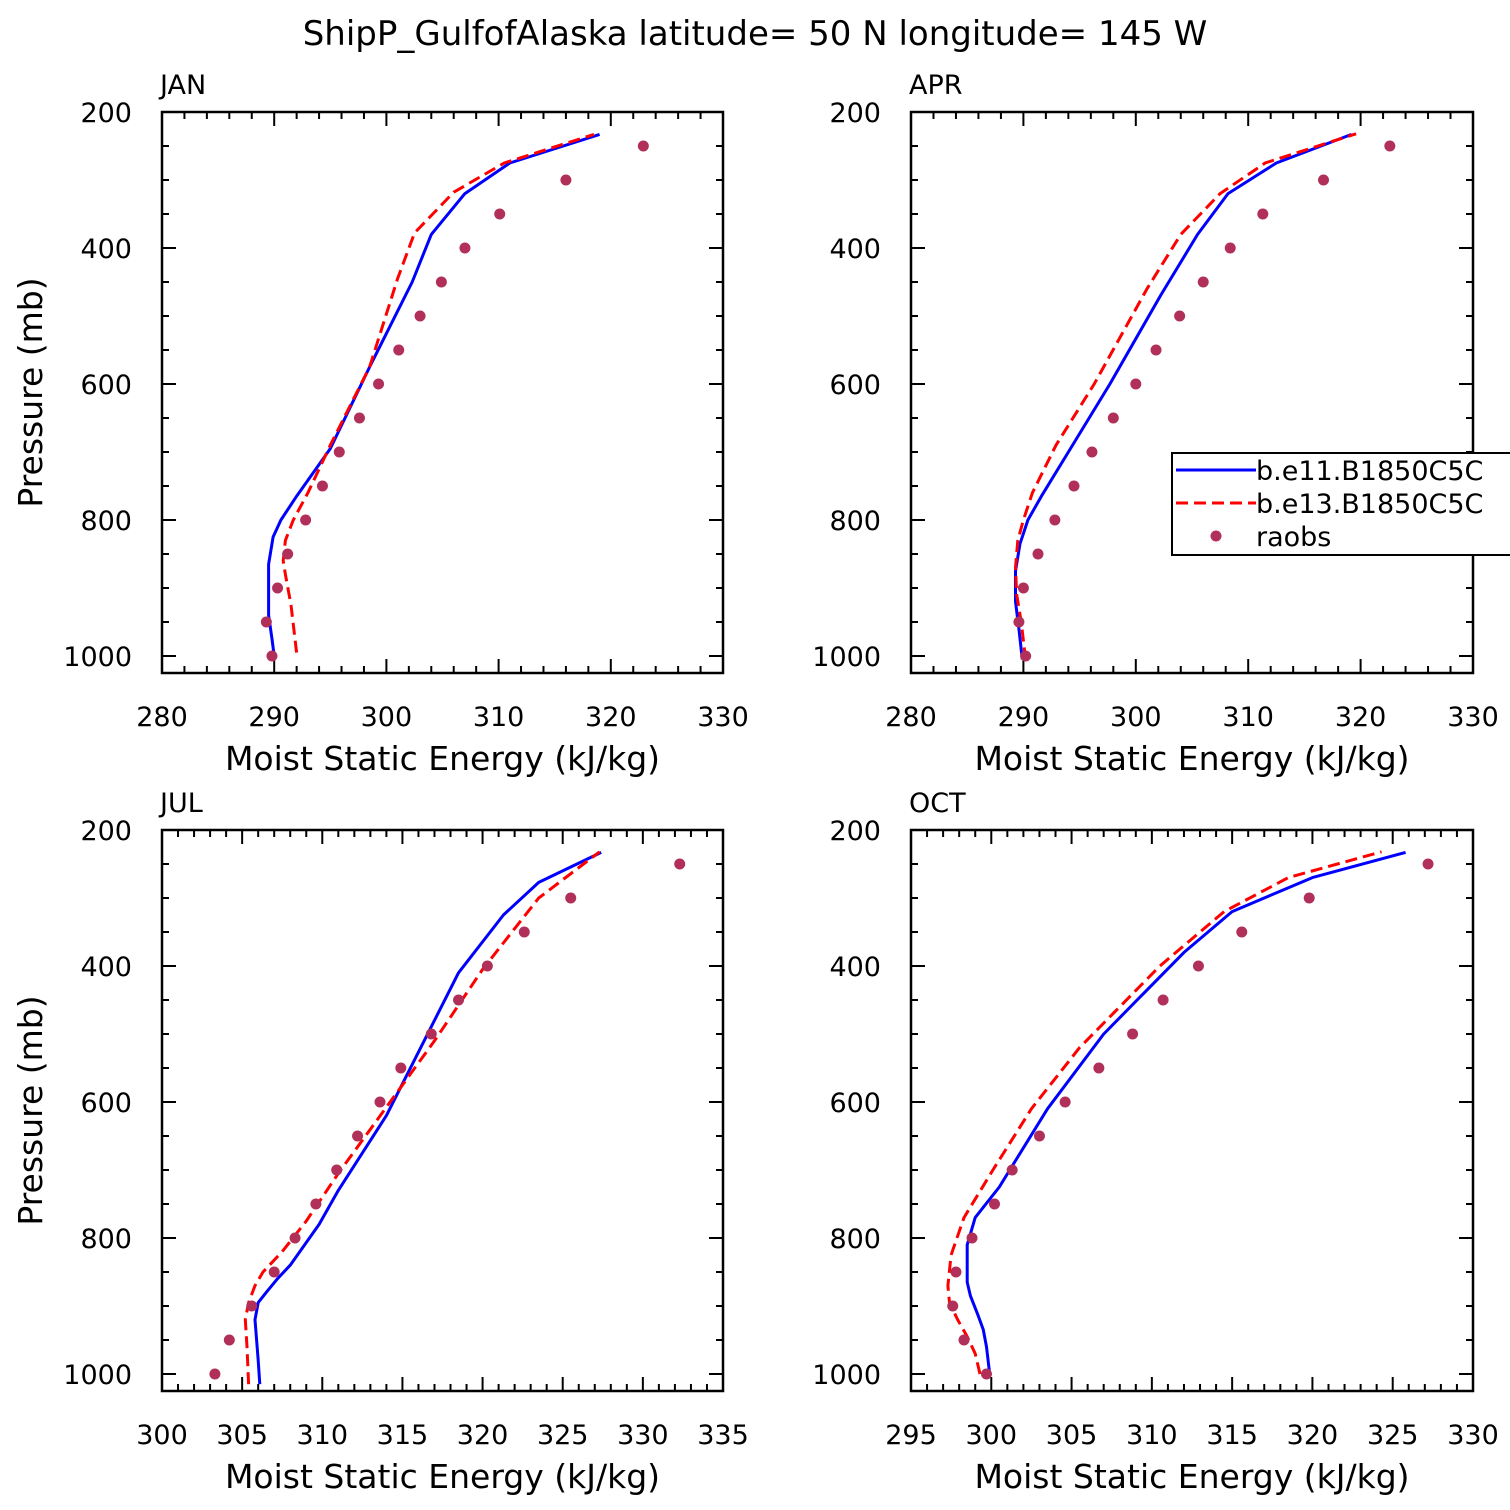 This screenshot has height=1510, width=1510. I want to click on panel-label: JAN, so click(182, 85).